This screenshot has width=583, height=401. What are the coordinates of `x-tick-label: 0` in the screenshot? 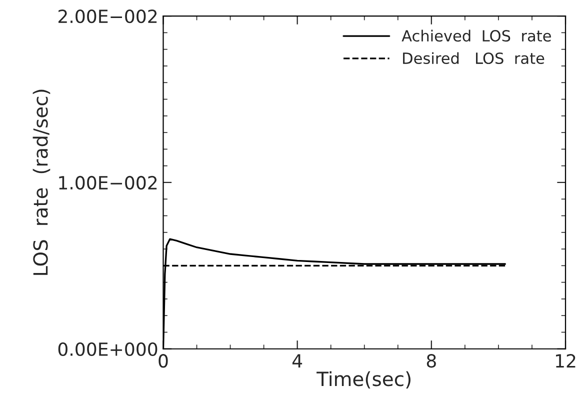 It's located at (163, 361).